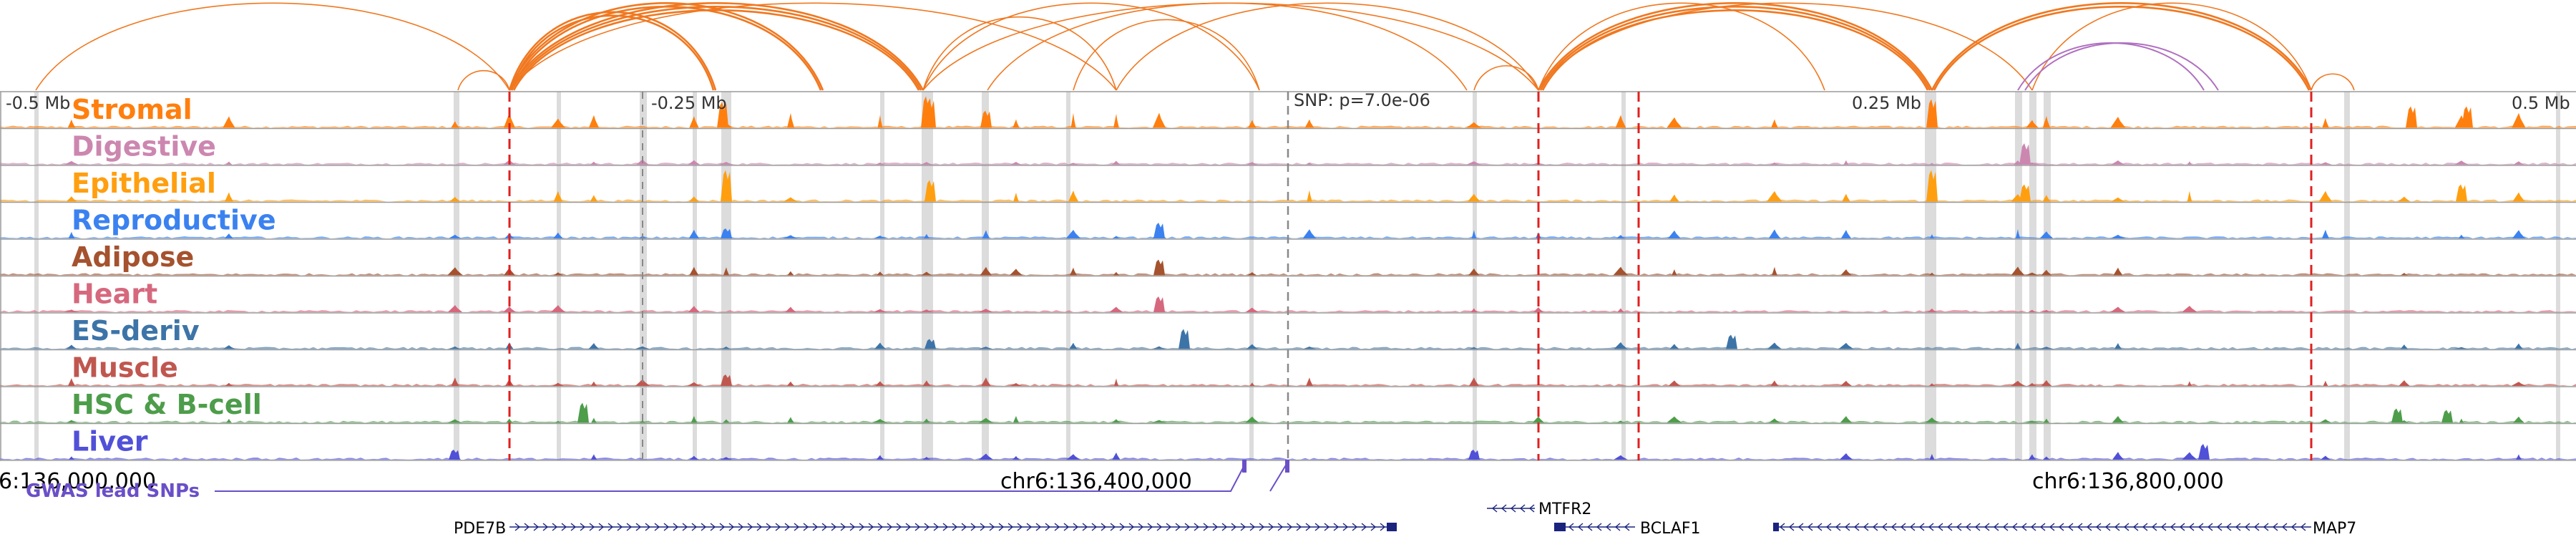 This screenshot has width=2576, height=537. I want to click on track-label-6: Heart, so click(114, 294).